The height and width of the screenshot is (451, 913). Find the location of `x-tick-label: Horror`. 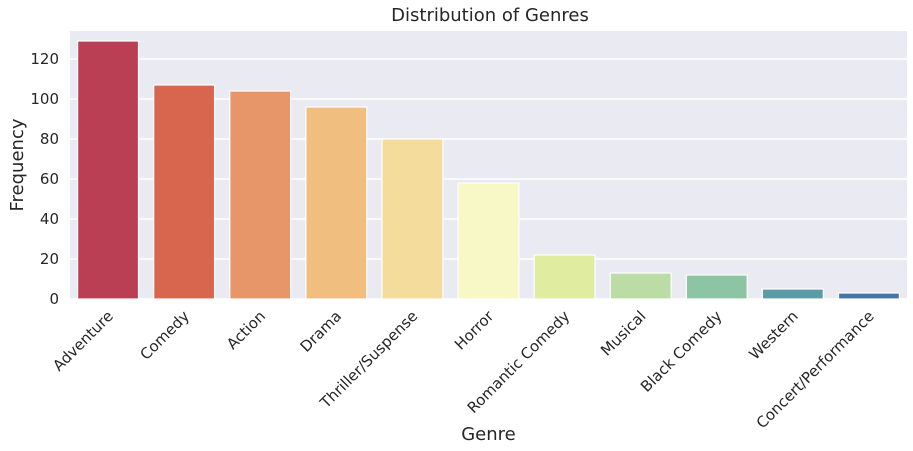

x-tick-label: Horror is located at coordinates (474, 330).